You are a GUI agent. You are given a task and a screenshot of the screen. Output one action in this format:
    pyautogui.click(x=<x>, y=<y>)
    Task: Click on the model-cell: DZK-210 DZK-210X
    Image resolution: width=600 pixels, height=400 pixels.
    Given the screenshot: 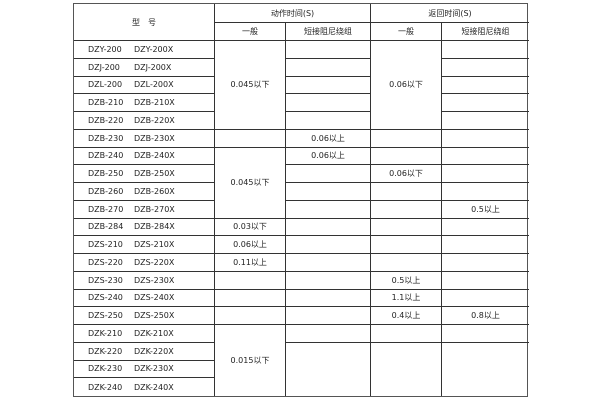 What is the action you would take?
    pyautogui.click(x=144, y=334)
    